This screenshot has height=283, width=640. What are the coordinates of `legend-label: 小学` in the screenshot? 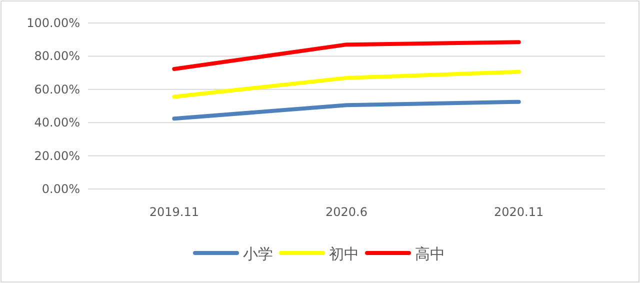 It's located at (258, 254).